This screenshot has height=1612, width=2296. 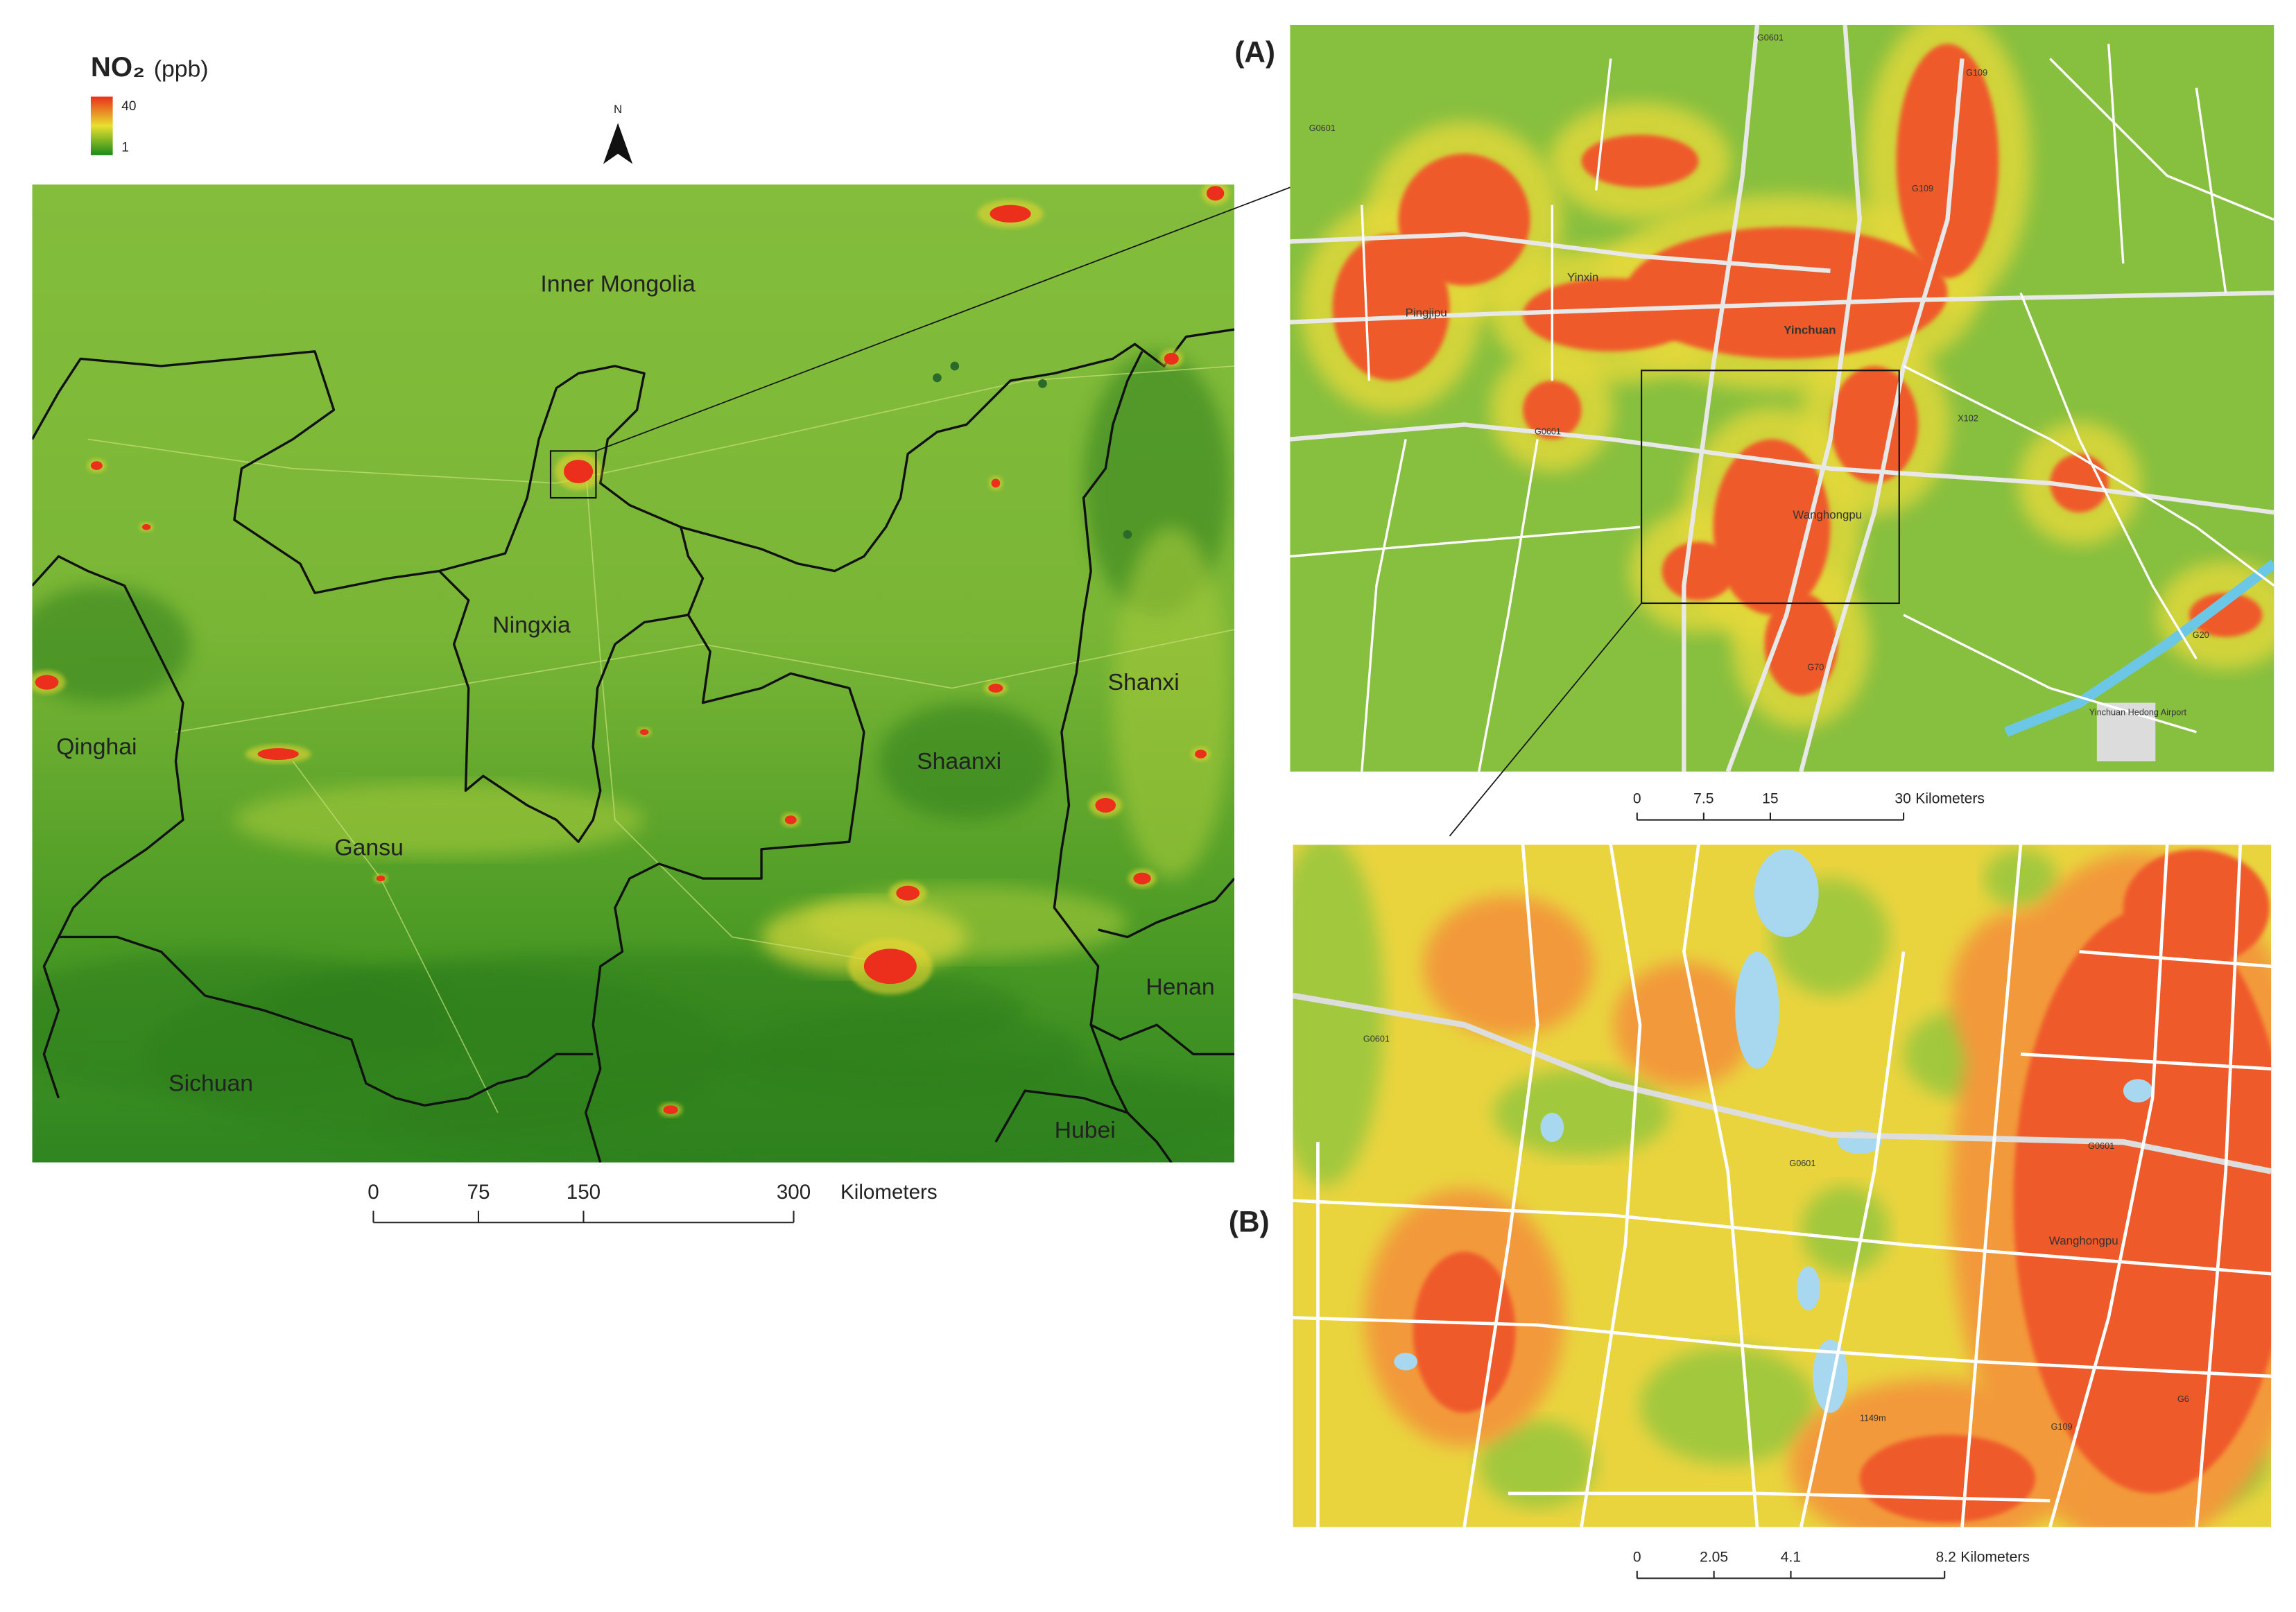 What do you see at coordinates (794, 1192) in the screenshot?
I see `scale-label: 300` at bounding box center [794, 1192].